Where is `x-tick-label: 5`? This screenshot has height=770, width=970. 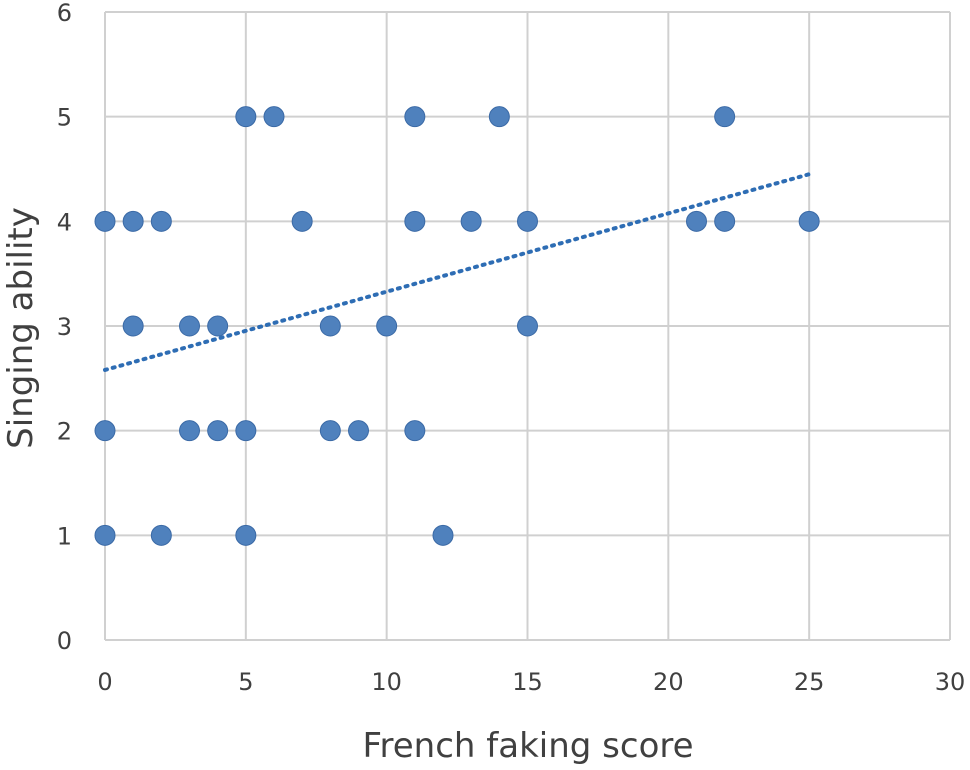
x-tick-label: 5 is located at coordinates (245, 682).